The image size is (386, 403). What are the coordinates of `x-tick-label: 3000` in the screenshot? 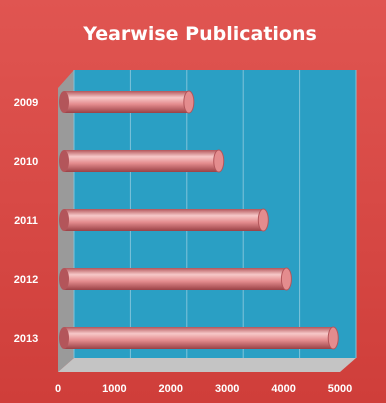 It's located at (227, 389).